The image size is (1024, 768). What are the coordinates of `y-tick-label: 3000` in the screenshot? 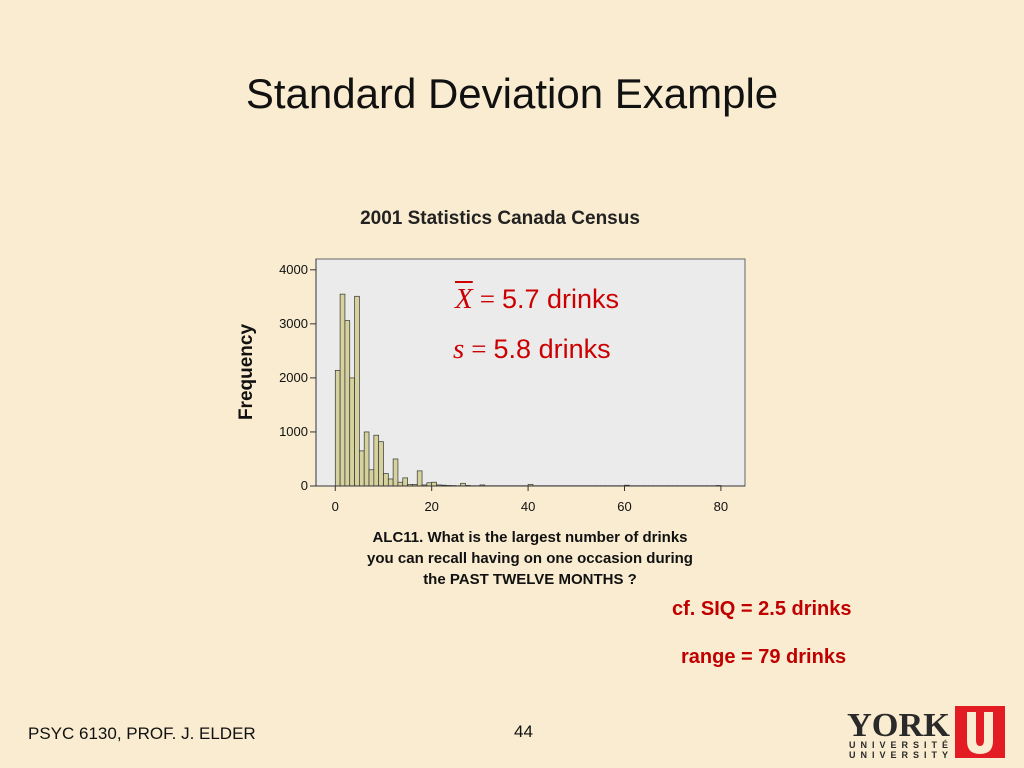 It's located at (293, 323).